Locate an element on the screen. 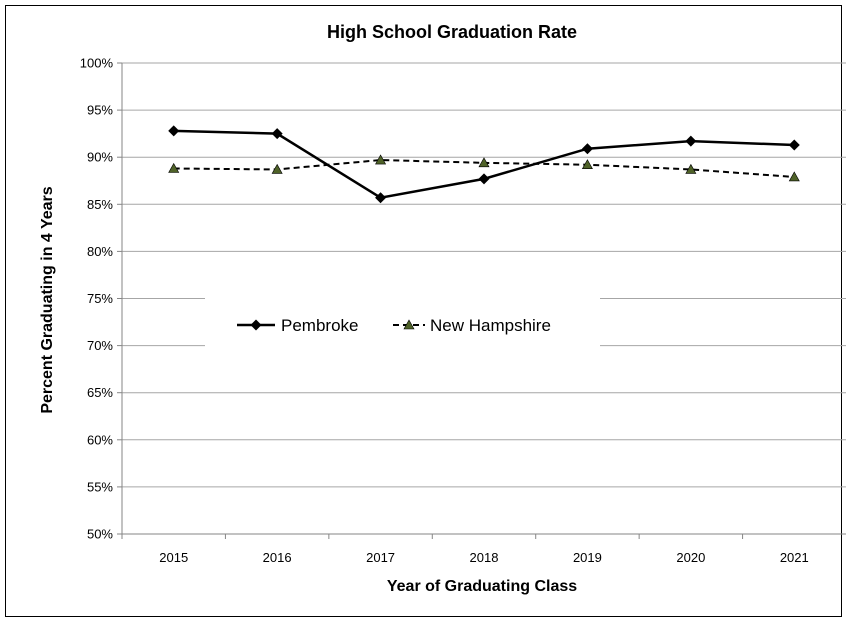 The width and height of the screenshot is (849, 622). y-tick-label: 90% is located at coordinates (100, 157).